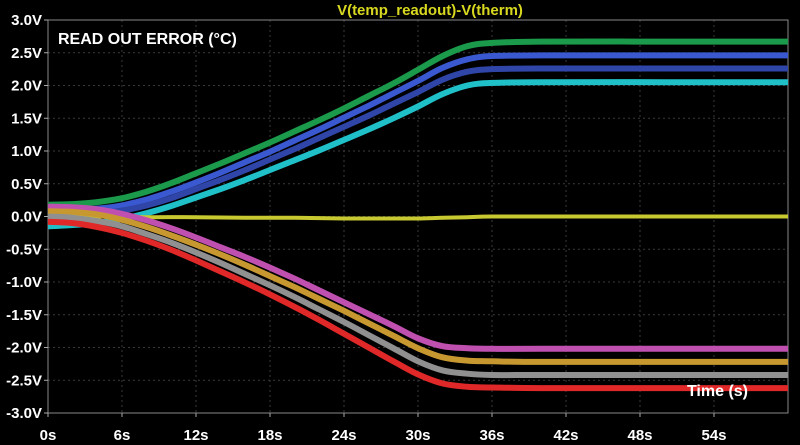 This screenshot has width=800, height=445. Describe the element at coordinates (26, 118) in the screenshot. I see `y-tick-label: 1.5V` at that location.